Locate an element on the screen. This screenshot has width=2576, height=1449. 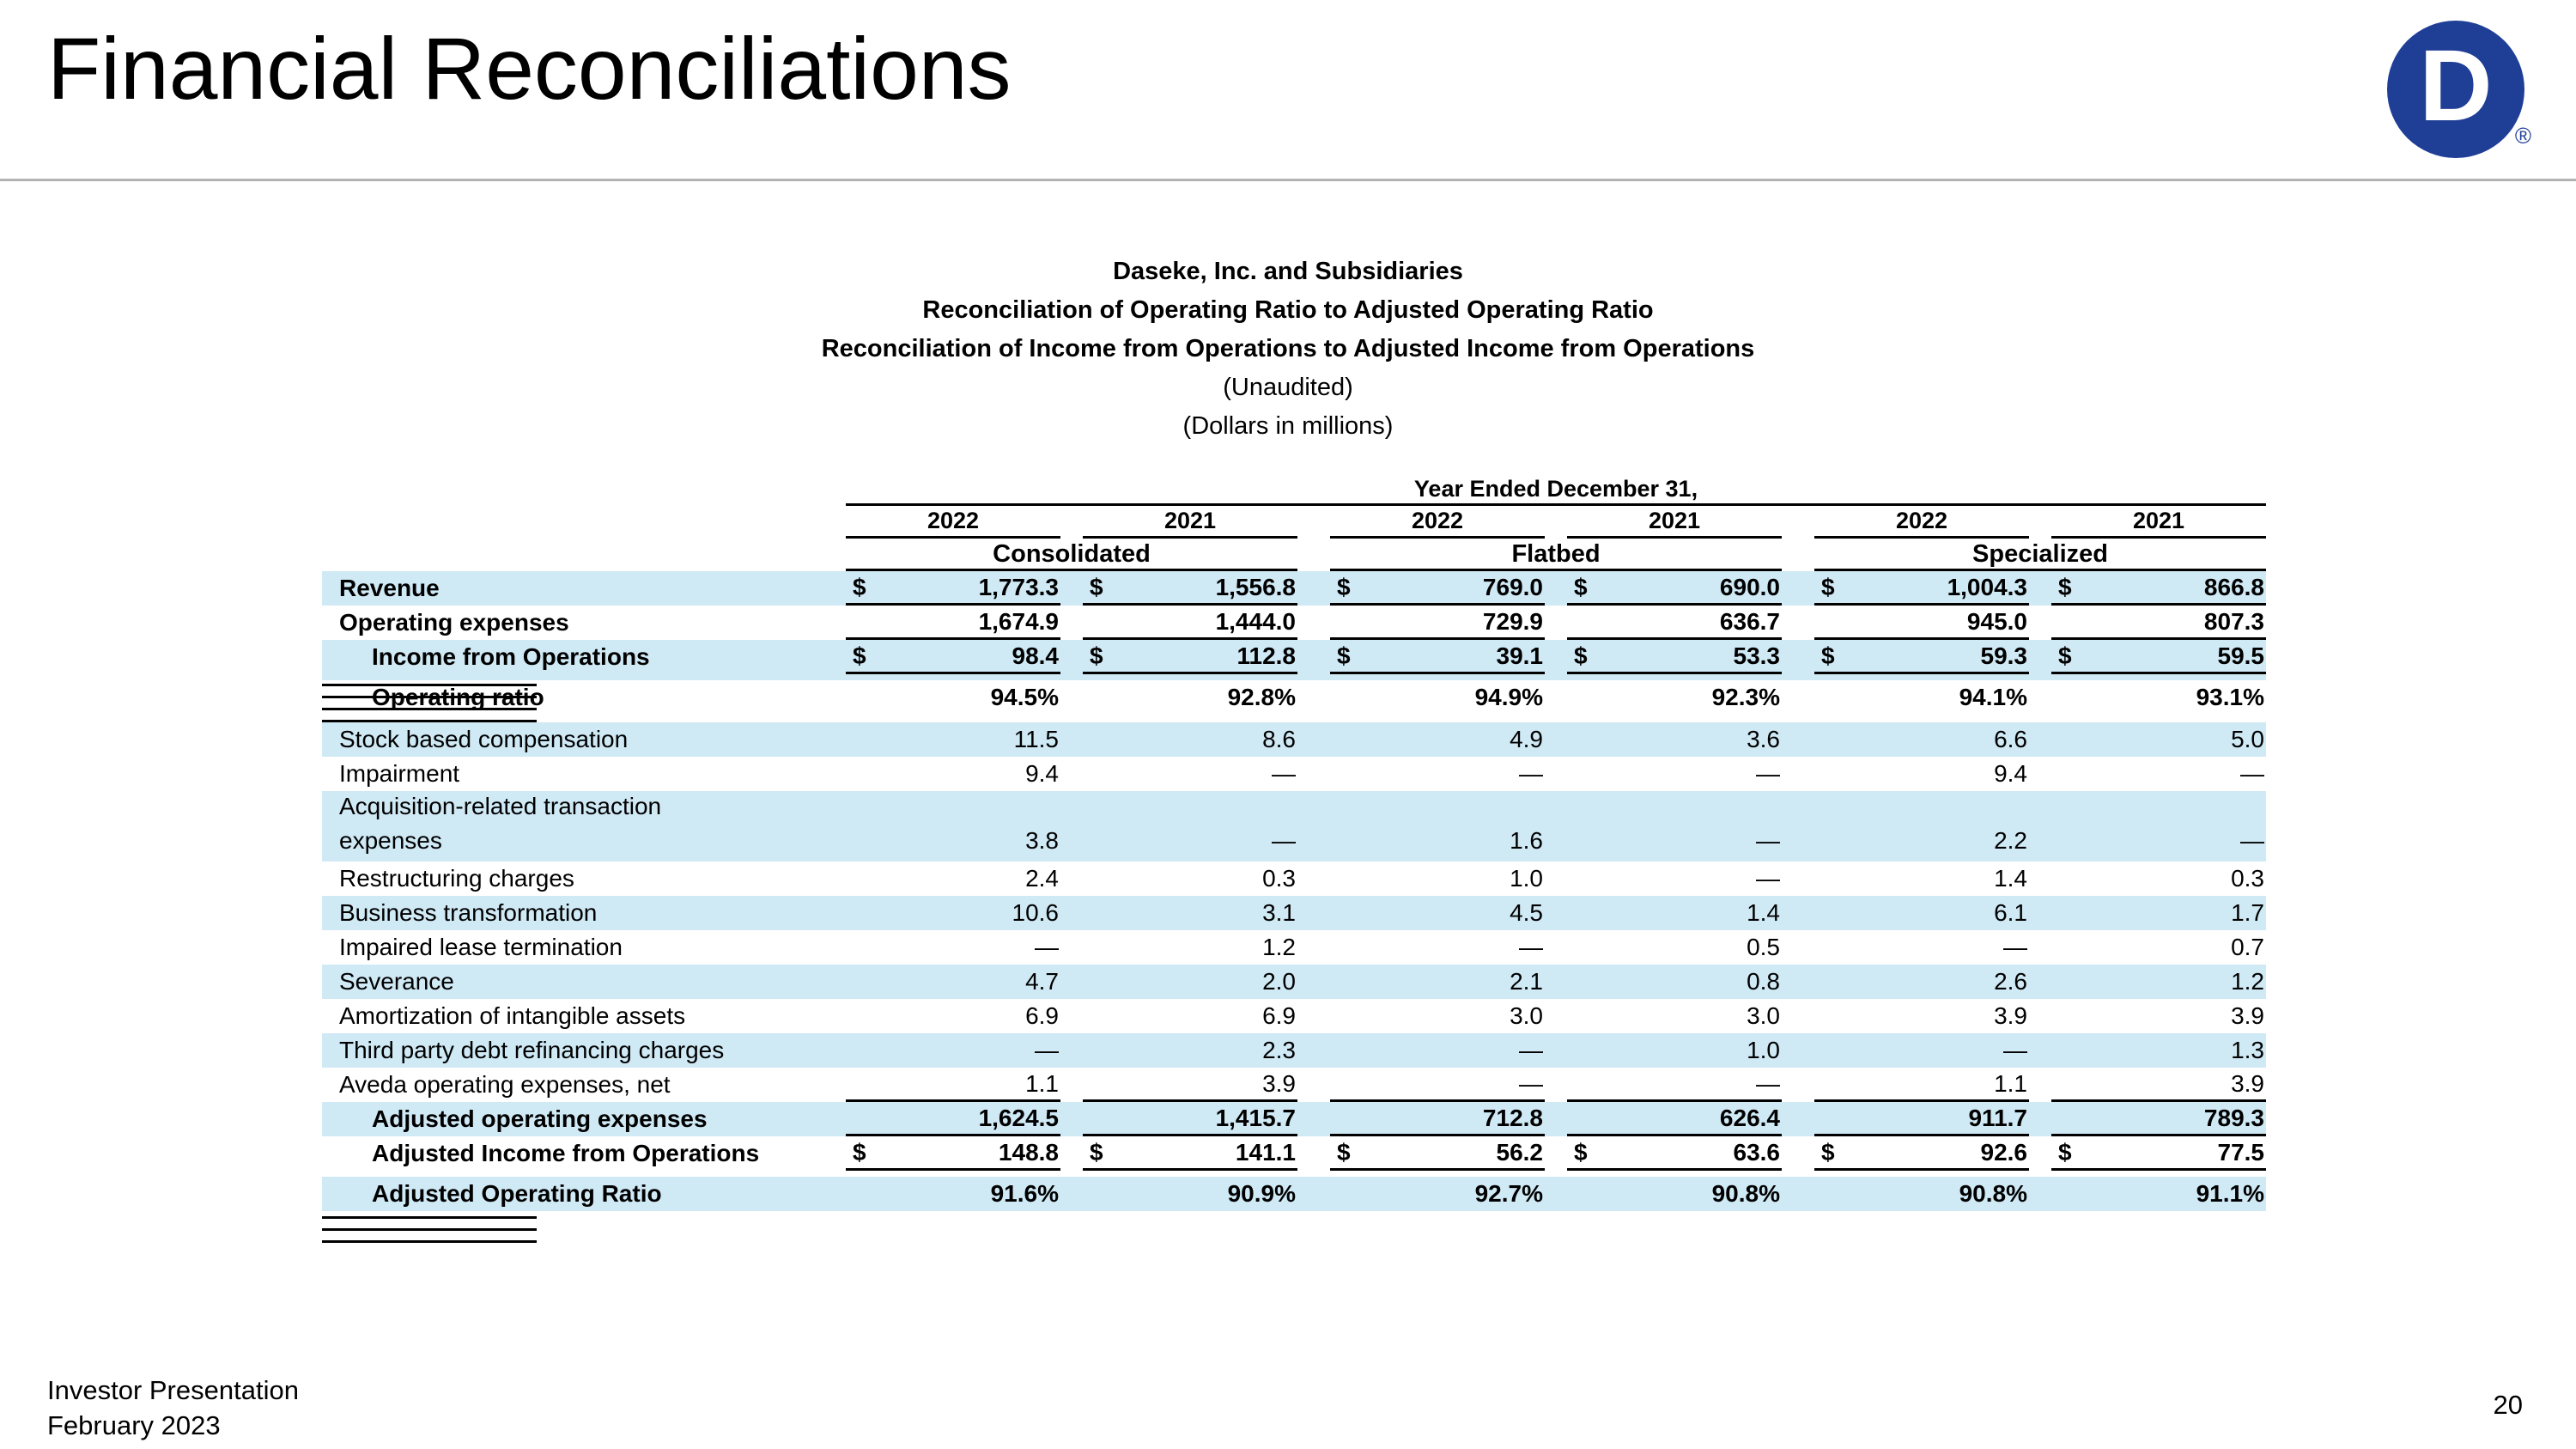
cell-value: 1,004.3 is located at coordinates (1987, 586).